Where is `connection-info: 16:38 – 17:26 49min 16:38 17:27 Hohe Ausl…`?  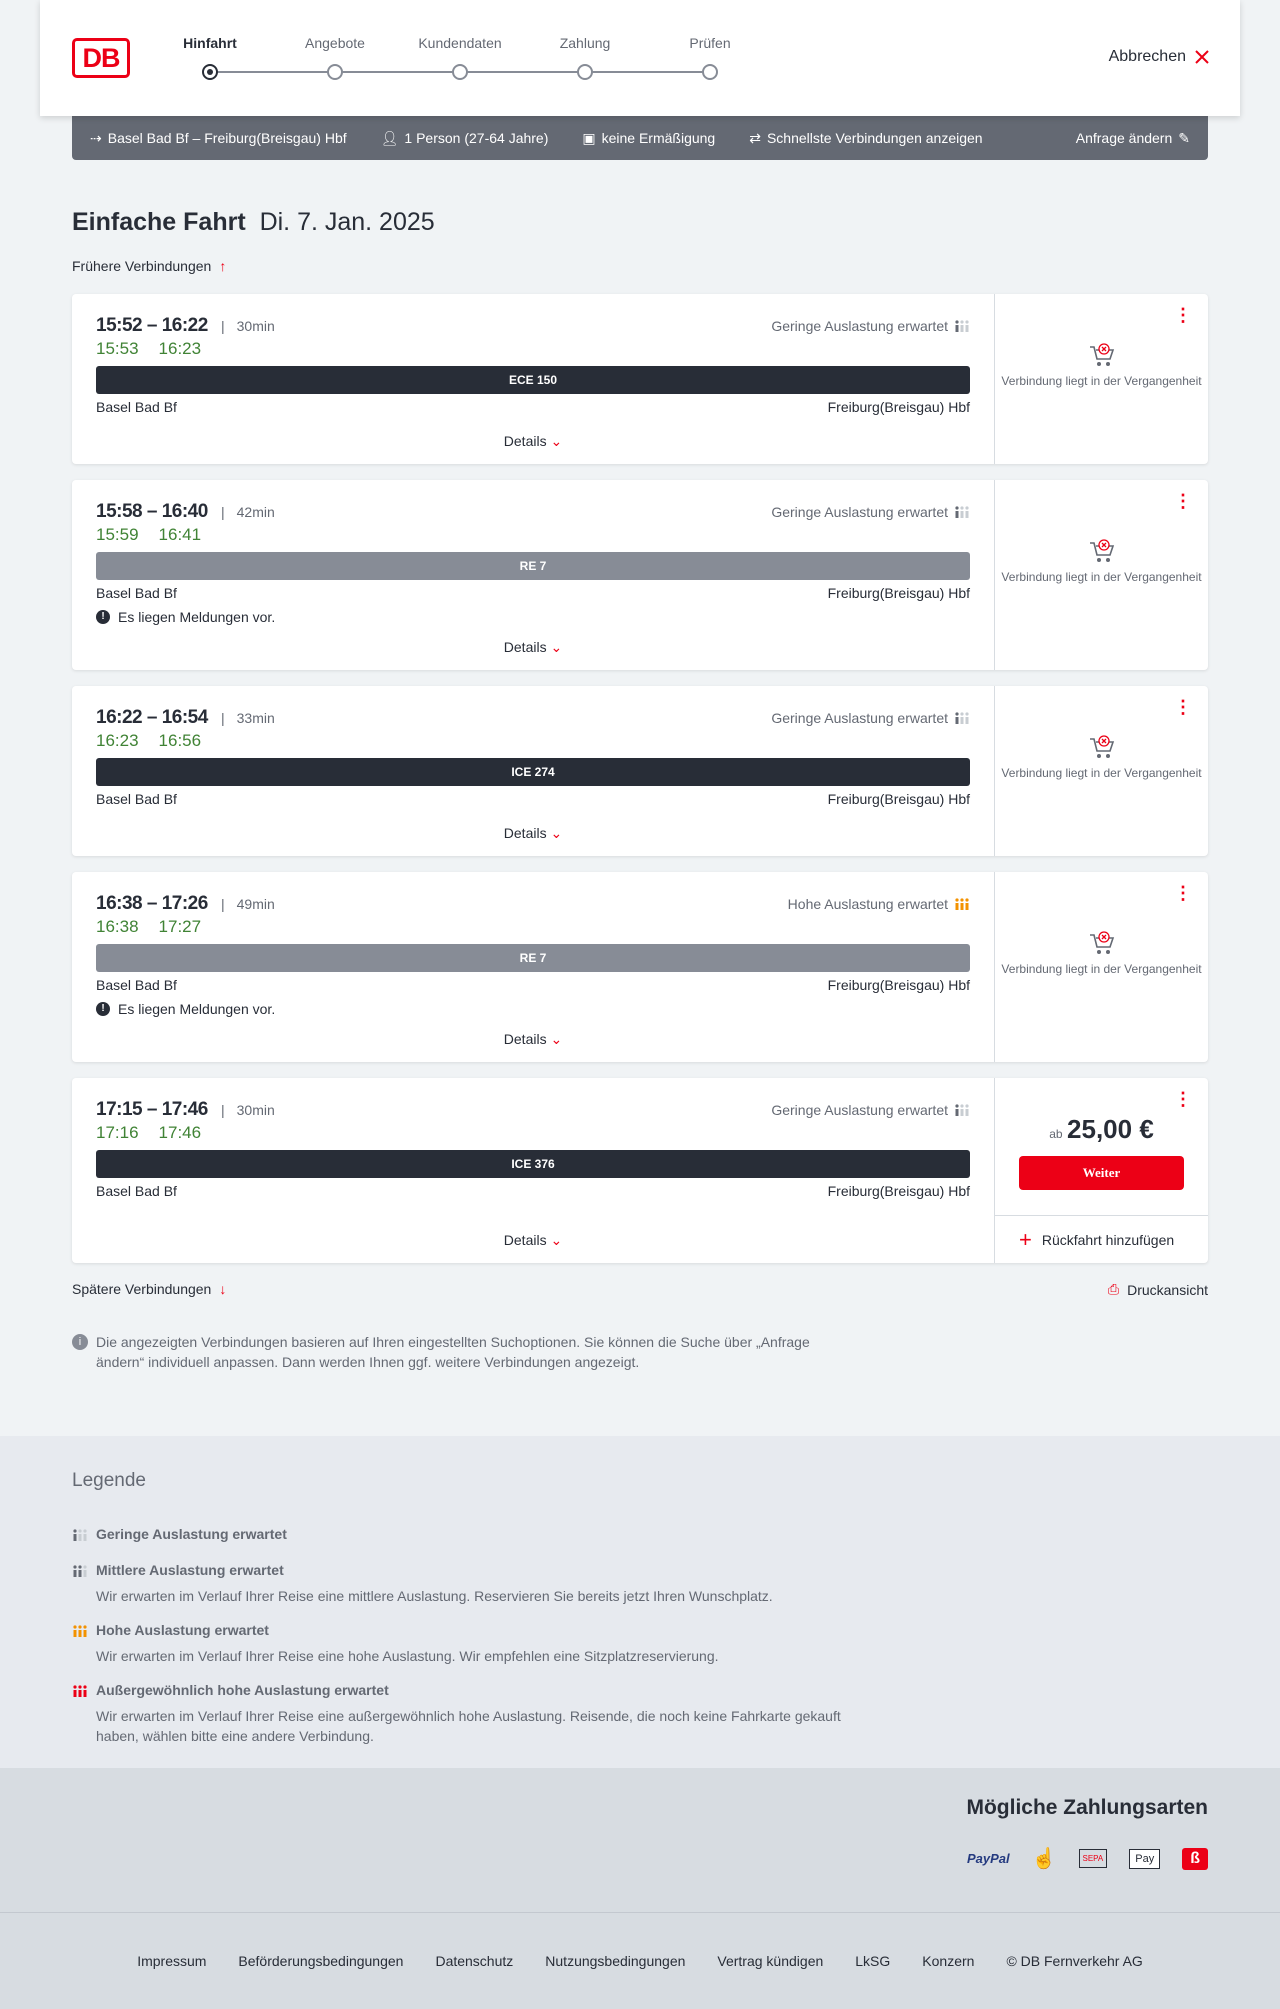 connection-info: 16:38 – 17:26 49min 16:38 17:27 Hohe Ausl… is located at coordinates (533, 967).